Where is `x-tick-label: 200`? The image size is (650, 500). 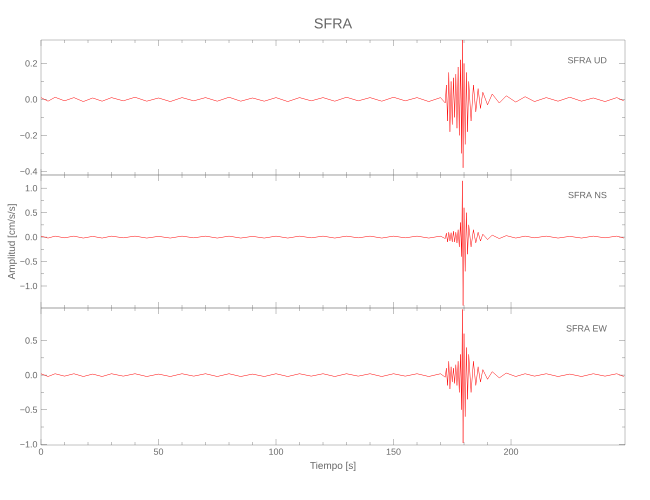 x-tick-label: 200 is located at coordinates (511, 451).